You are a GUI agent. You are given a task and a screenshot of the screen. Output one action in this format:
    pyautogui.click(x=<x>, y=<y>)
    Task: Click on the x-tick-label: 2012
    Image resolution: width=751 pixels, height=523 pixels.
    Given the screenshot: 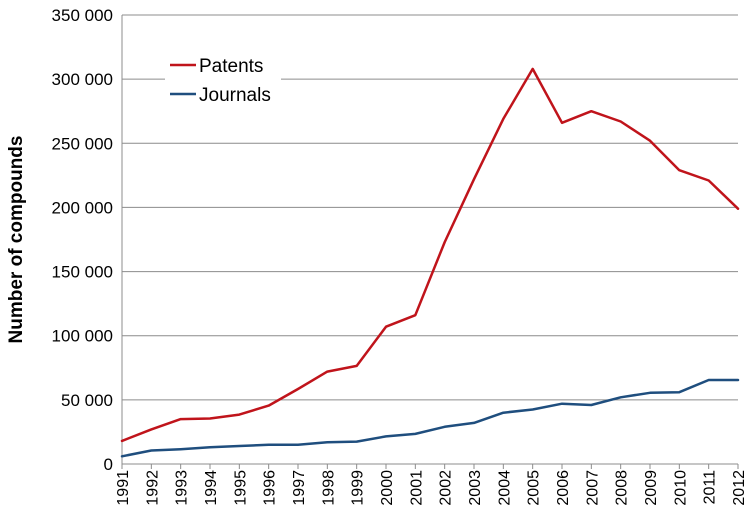 What is the action you would take?
    pyautogui.click(x=739, y=488)
    